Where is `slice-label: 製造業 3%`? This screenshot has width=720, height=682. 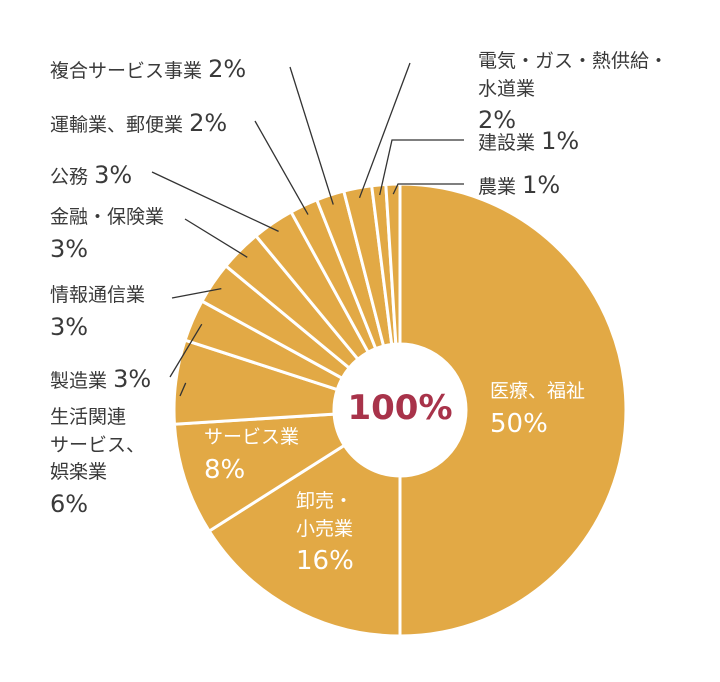
slice-label: 製造業 3% is located at coordinates (100, 379).